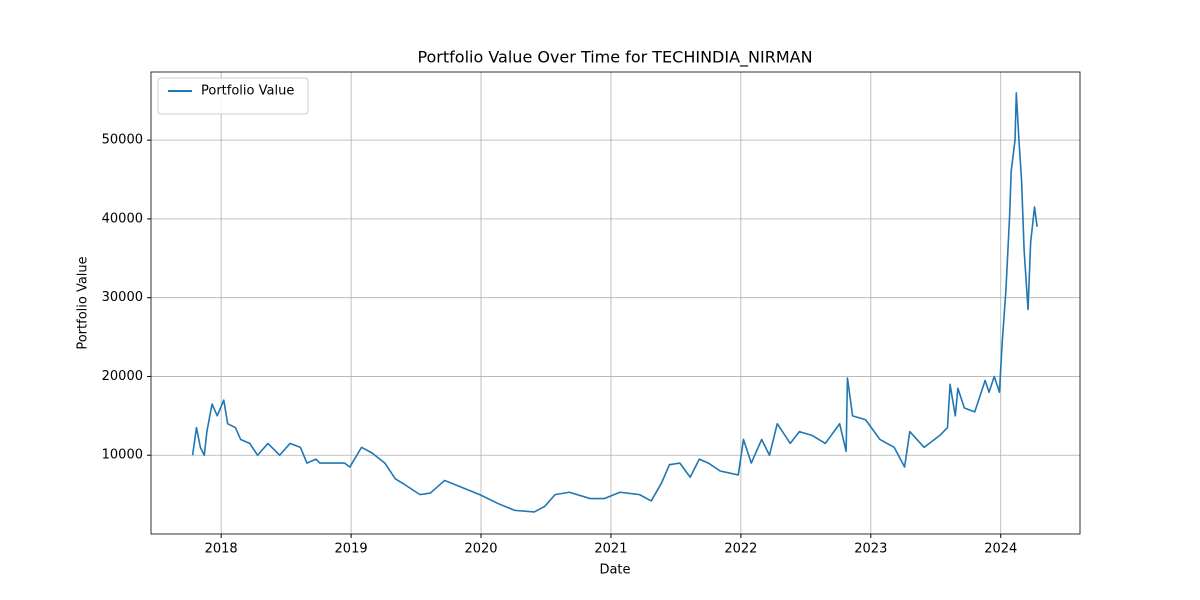 This screenshot has width=1200, height=600. What do you see at coordinates (83, 302) in the screenshot?
I see `y-axis-label: Portfolio Value` at bounding box center [83, 302].